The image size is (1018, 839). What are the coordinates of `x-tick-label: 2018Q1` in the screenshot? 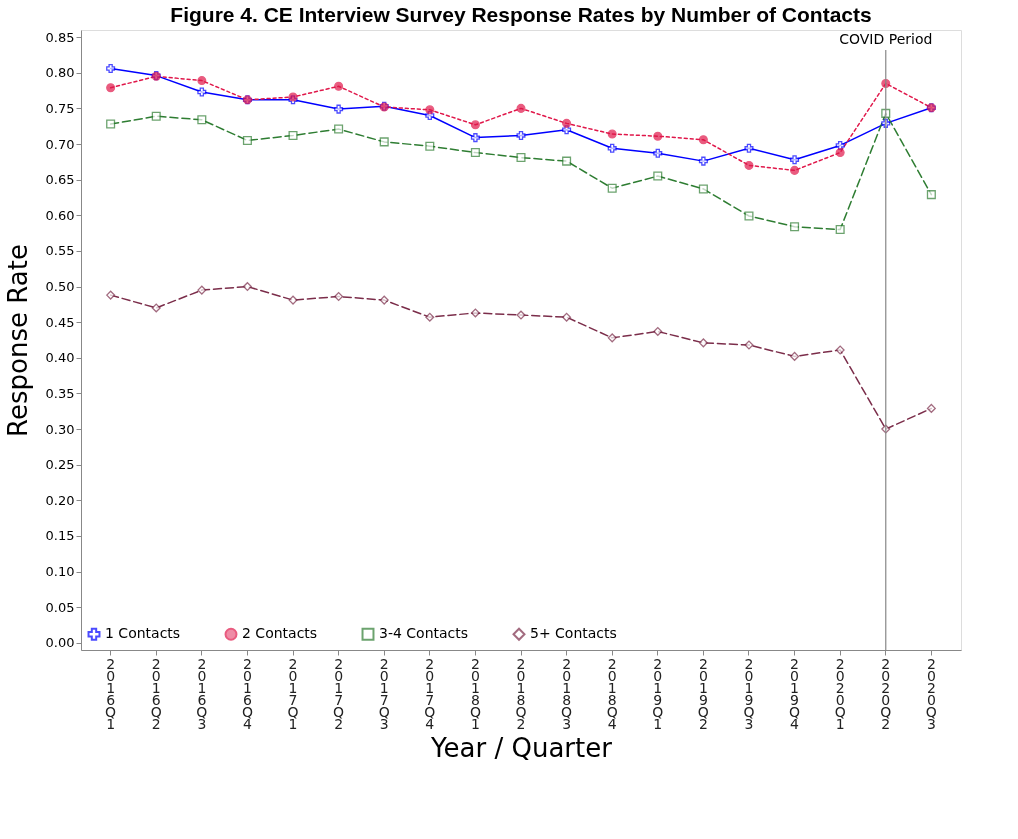 It's located at (475, 693).